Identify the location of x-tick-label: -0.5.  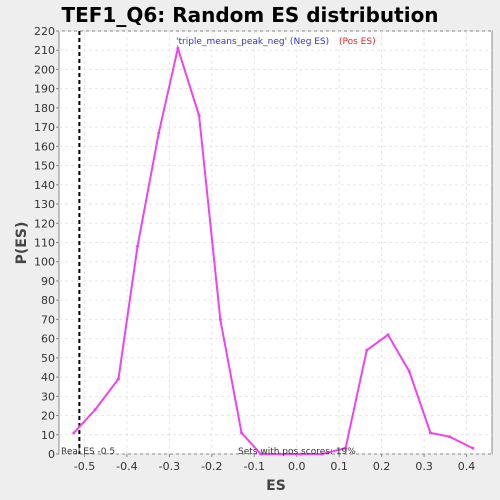
(84, 466).